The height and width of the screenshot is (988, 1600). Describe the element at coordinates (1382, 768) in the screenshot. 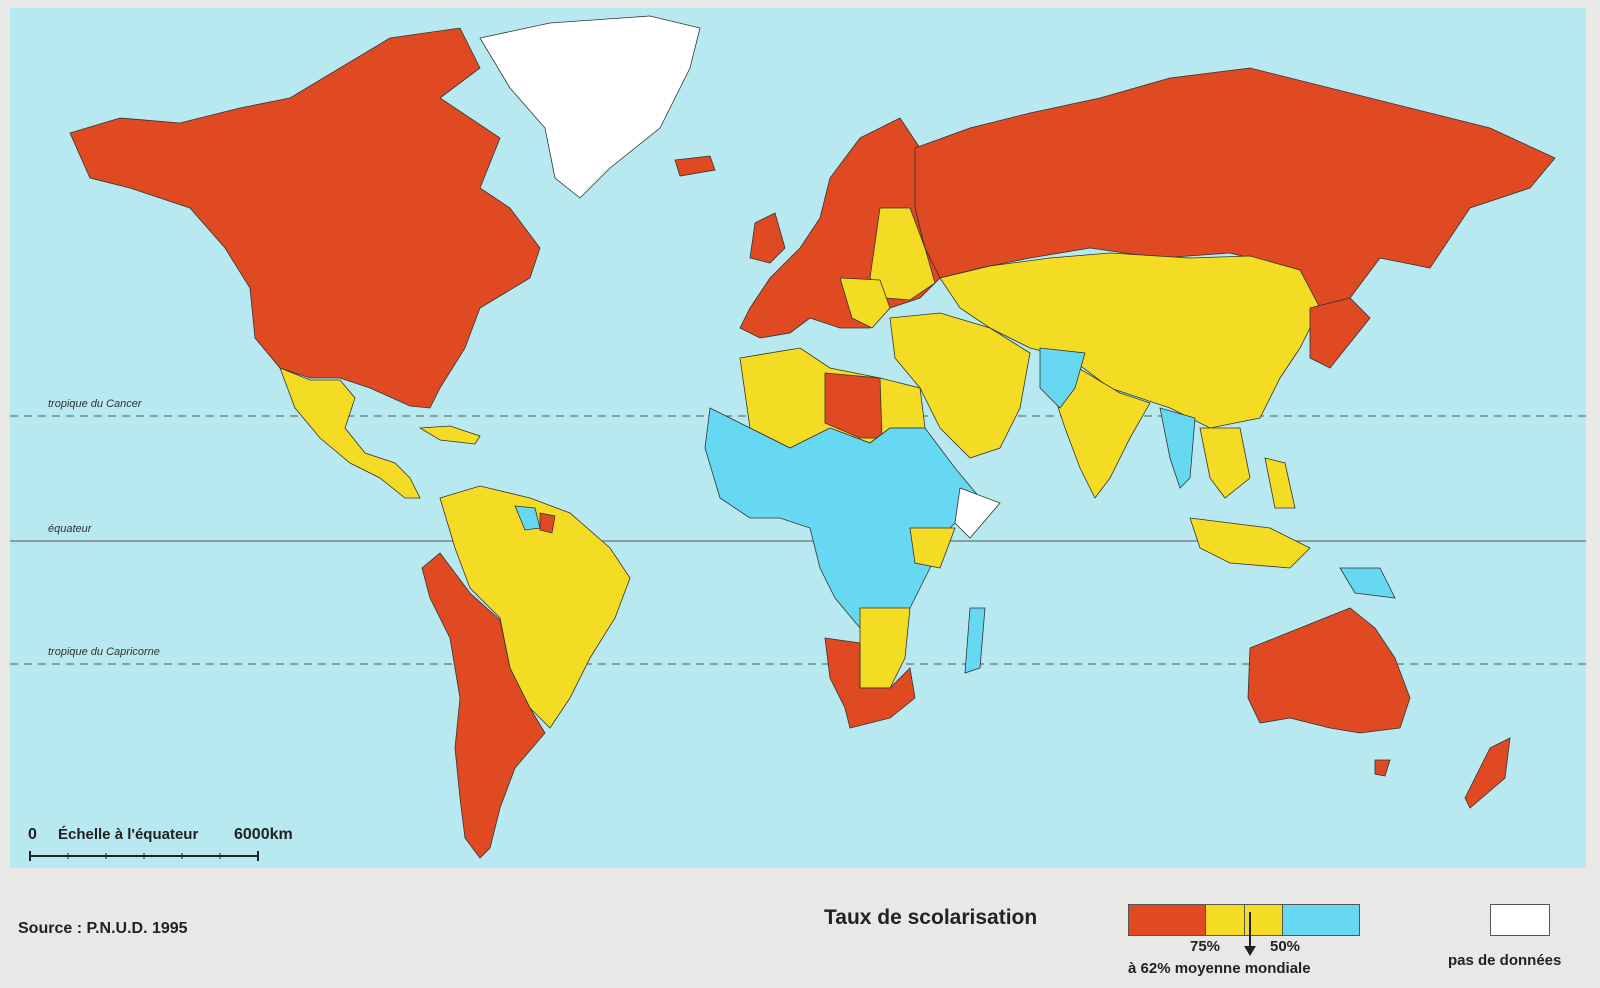

I see `tasmania` at that location.